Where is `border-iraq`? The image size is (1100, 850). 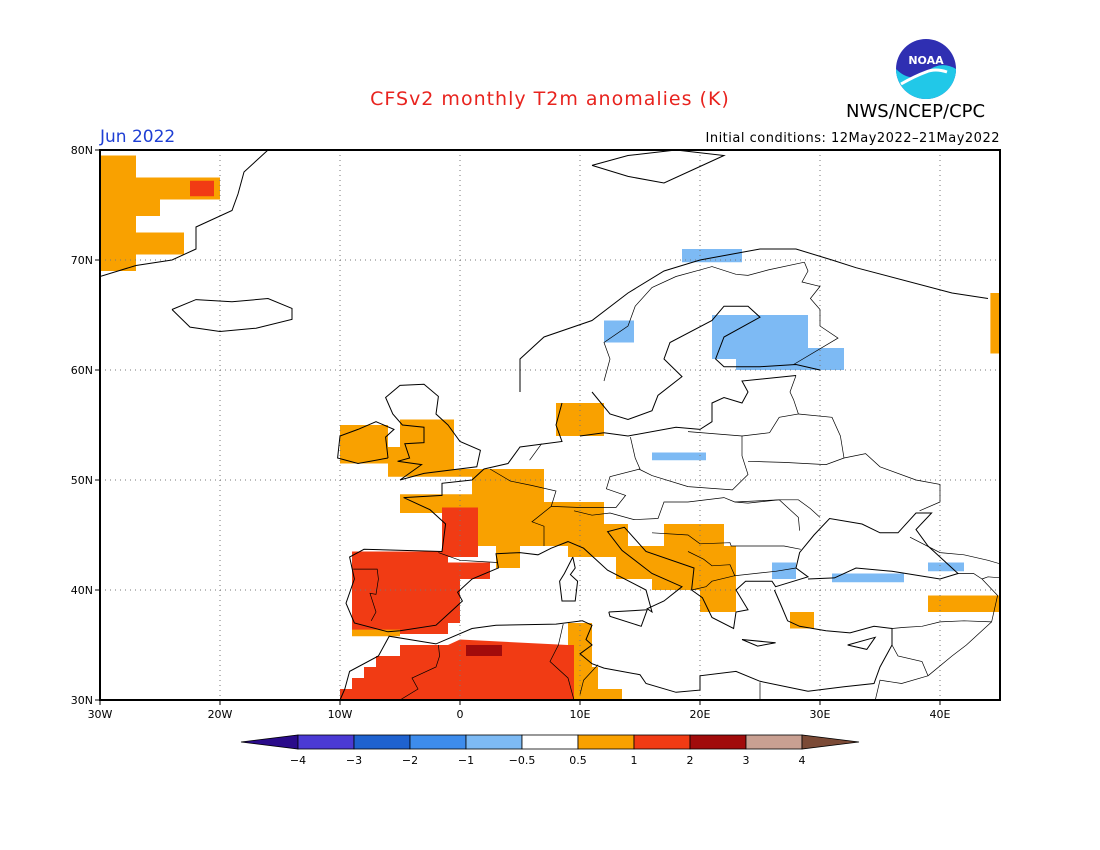 border-iraq is located at coordinates (959, 649).